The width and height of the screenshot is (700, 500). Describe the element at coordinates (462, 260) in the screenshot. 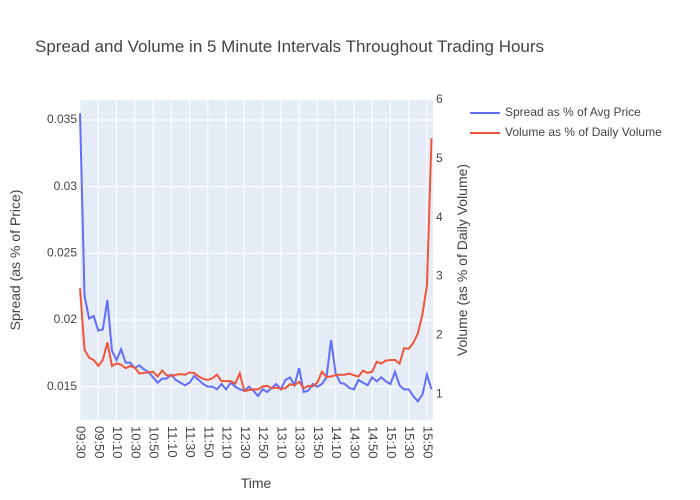

I see `y2-axis-title: Volume (as % of Daily Volume)` at that location.